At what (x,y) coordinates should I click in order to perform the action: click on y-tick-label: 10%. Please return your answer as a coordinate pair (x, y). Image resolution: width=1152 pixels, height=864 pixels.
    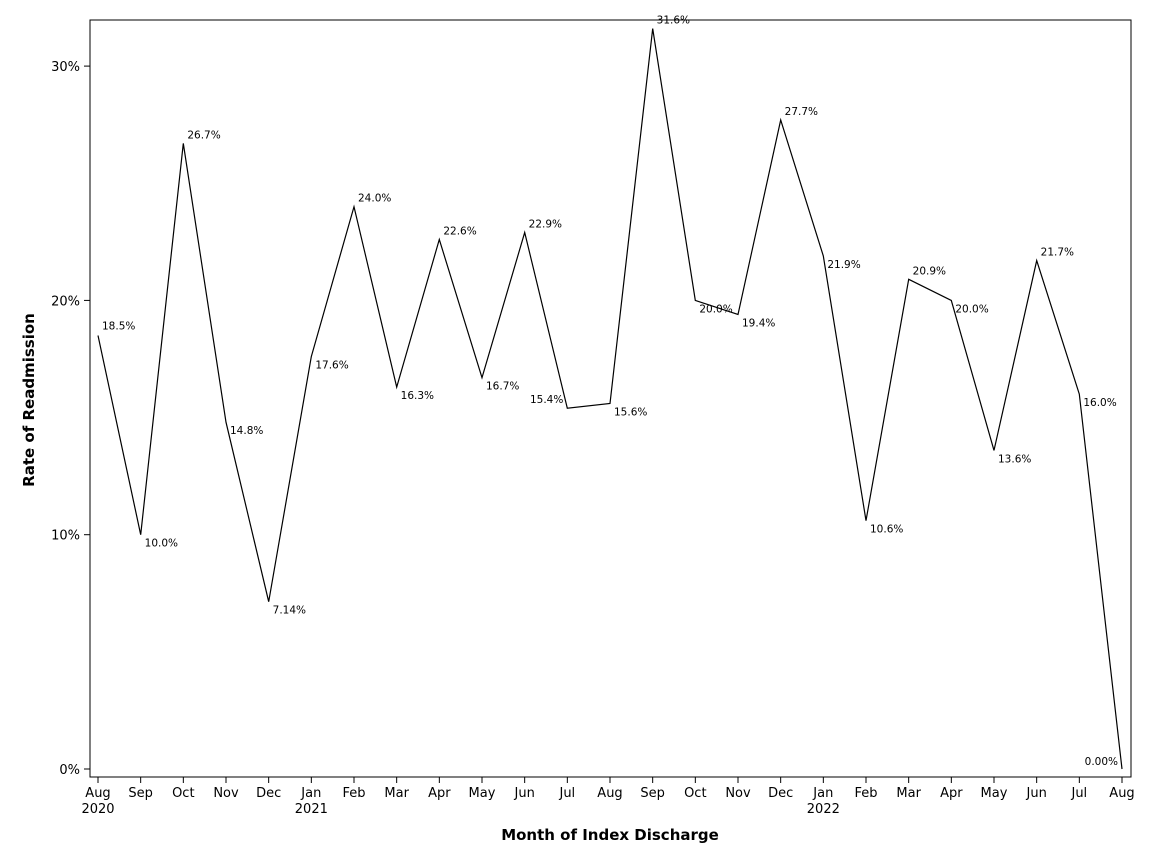
    Looking at the image, I should click on (65, 536).